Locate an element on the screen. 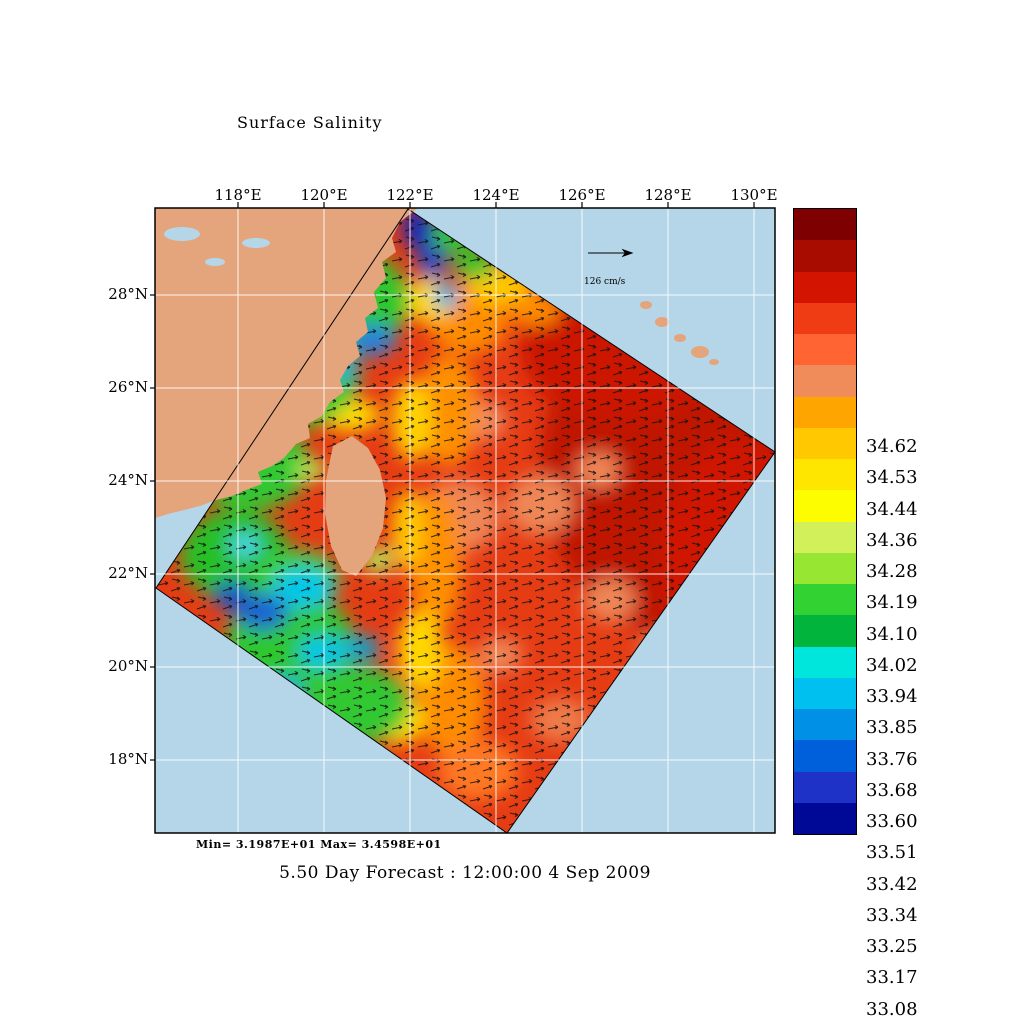 The height and width of the screenshot is (1024, 1024). colorbar is located at coordinates (825, 521).